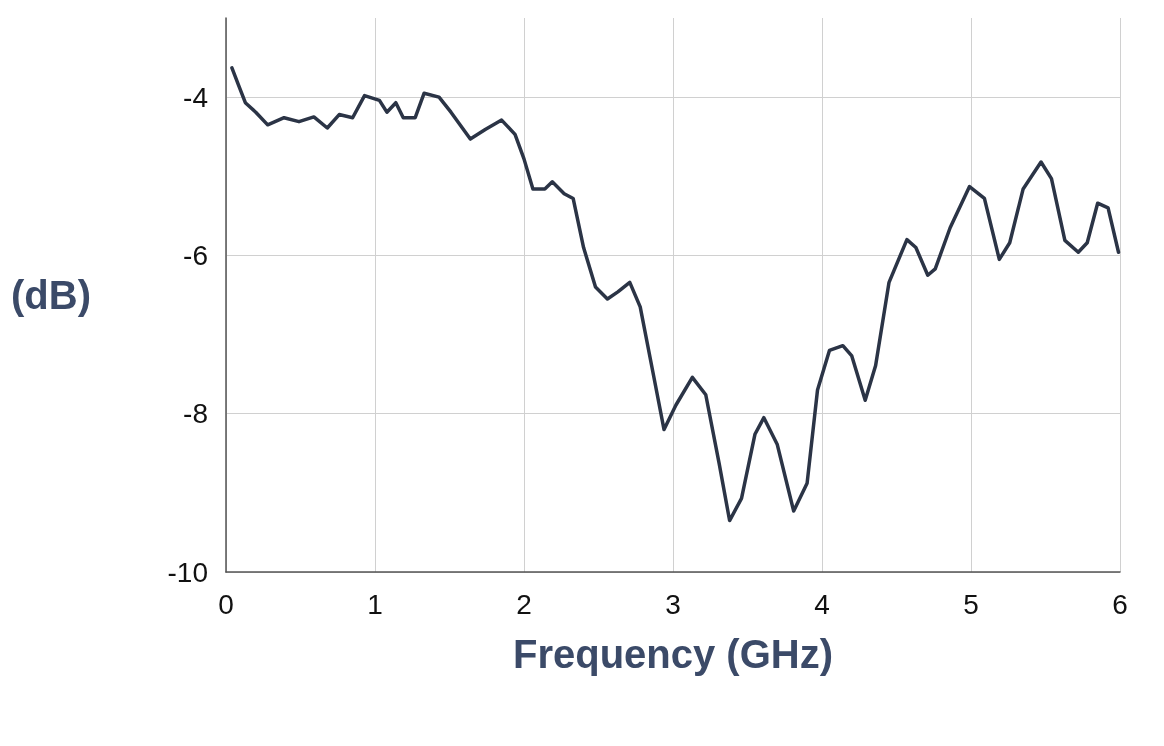 Image resolution: width=1164 pixels, height=746 pixels. What do you see at coordinates (672, 654) in the screenshot?
I see `x-axis-title: Frequency (GHz)` at bounding box center [672, 654].